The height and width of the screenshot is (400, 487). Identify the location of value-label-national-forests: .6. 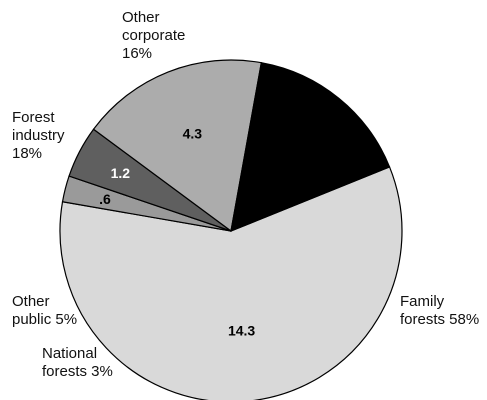
(105, 199).